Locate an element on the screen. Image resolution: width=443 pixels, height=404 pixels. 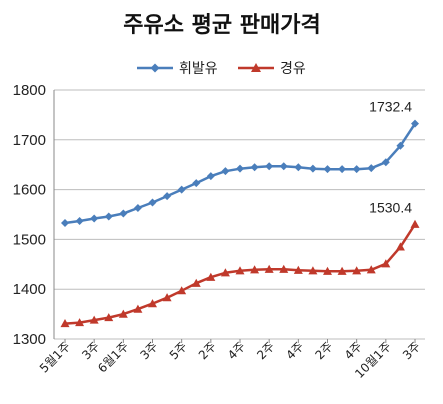
data-label: 1530.4 is located at coordinates (390, 207).